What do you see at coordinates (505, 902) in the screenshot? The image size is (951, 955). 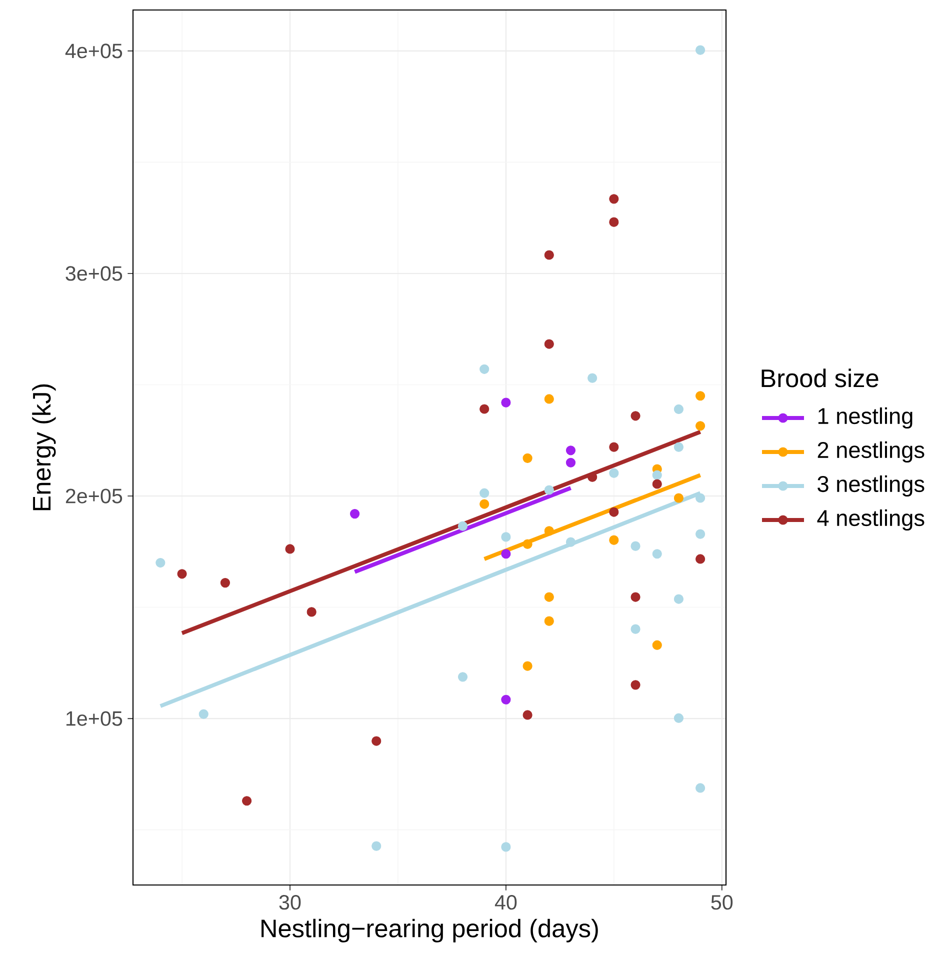 I see `x-tick-label: 40` at bounding box center [505, 902].